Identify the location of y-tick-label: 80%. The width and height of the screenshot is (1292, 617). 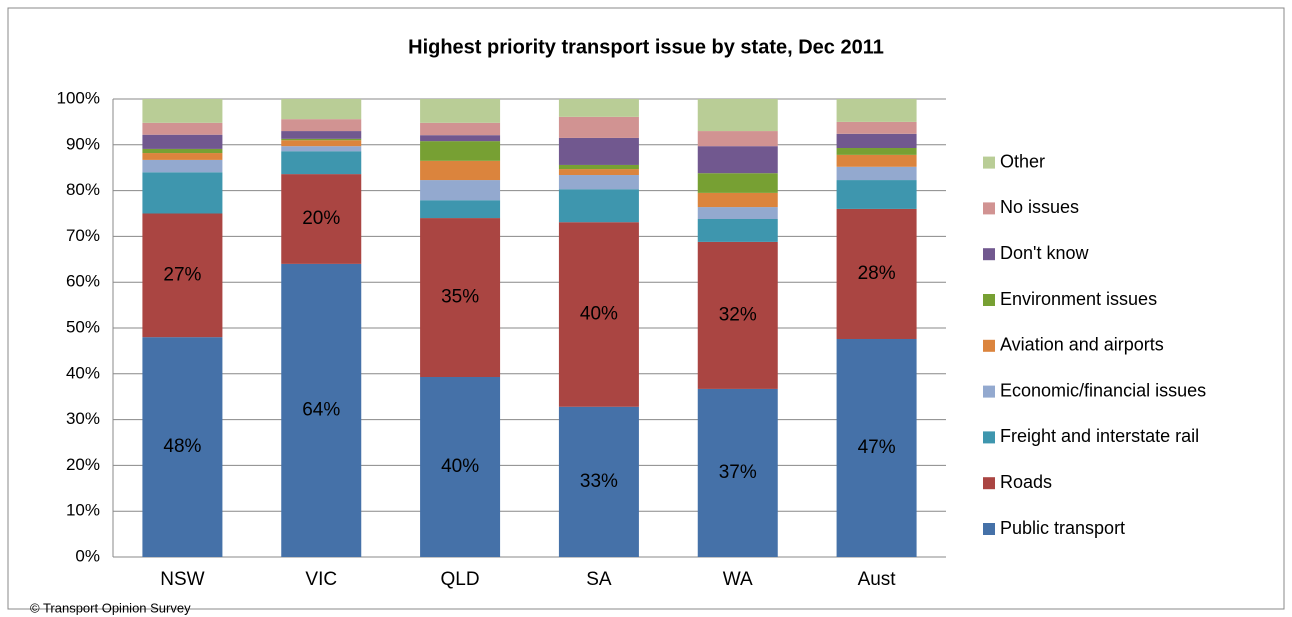
(83, 189).